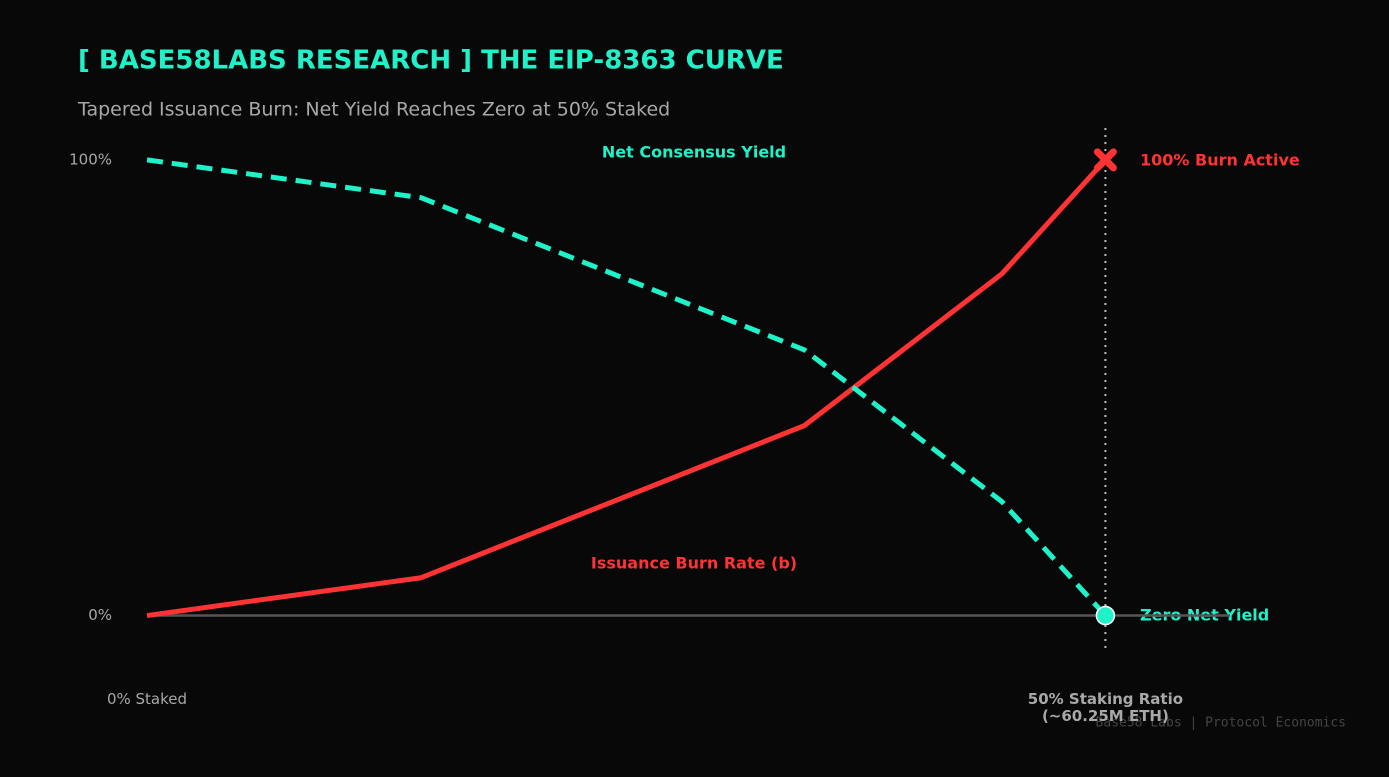 Image resolution: width=1389 pixels, height=777 pixels. I want to click on footer: Base58 Labs | Protocol Economics, so click(1221, 723).